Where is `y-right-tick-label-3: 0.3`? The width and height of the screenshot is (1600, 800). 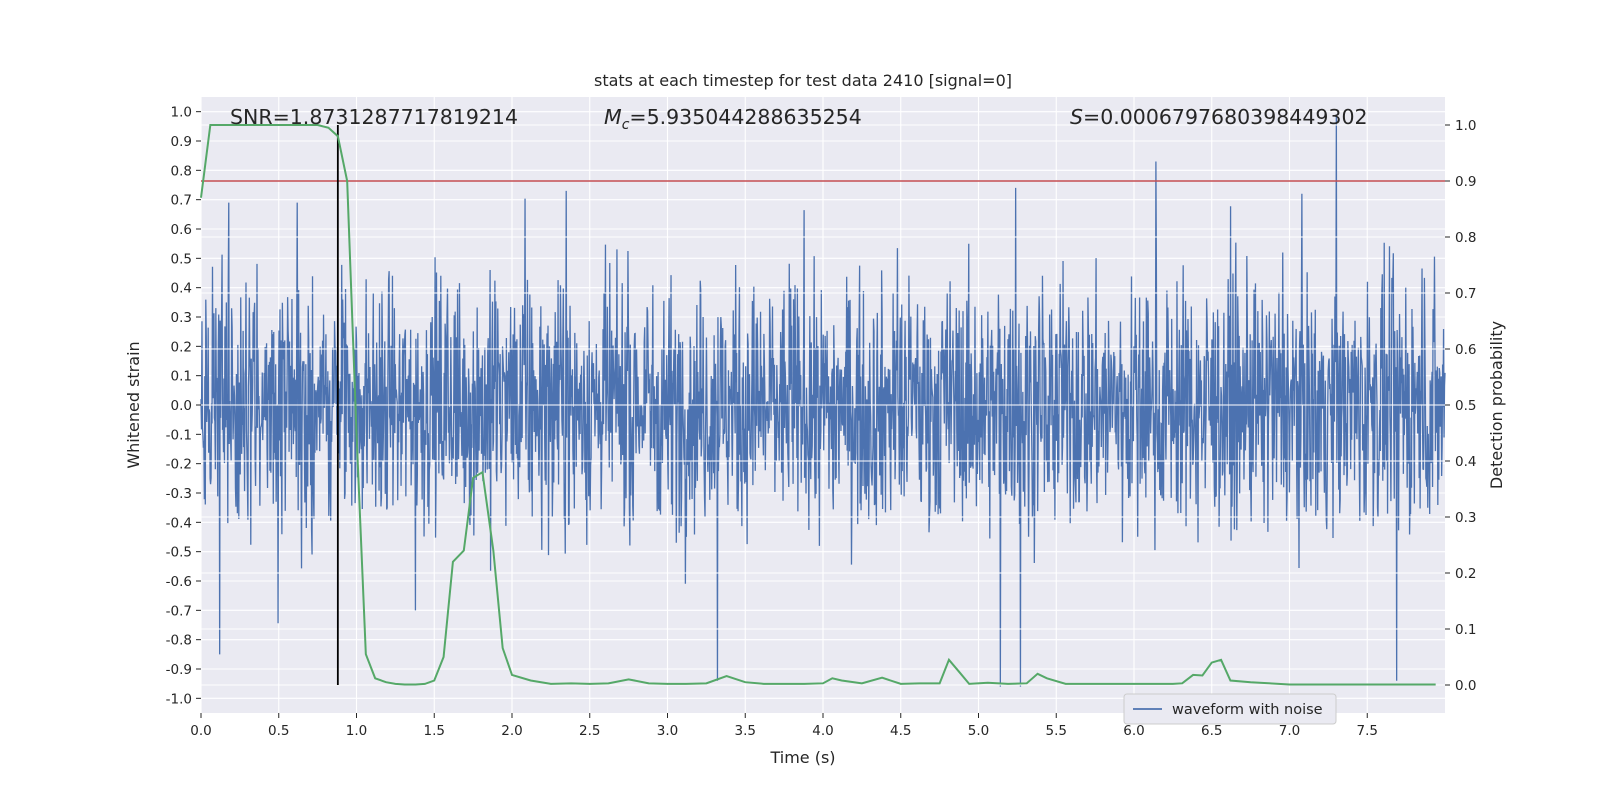 y-right-tick-label-3: 0.3 is located at coordinates (1465, 518).